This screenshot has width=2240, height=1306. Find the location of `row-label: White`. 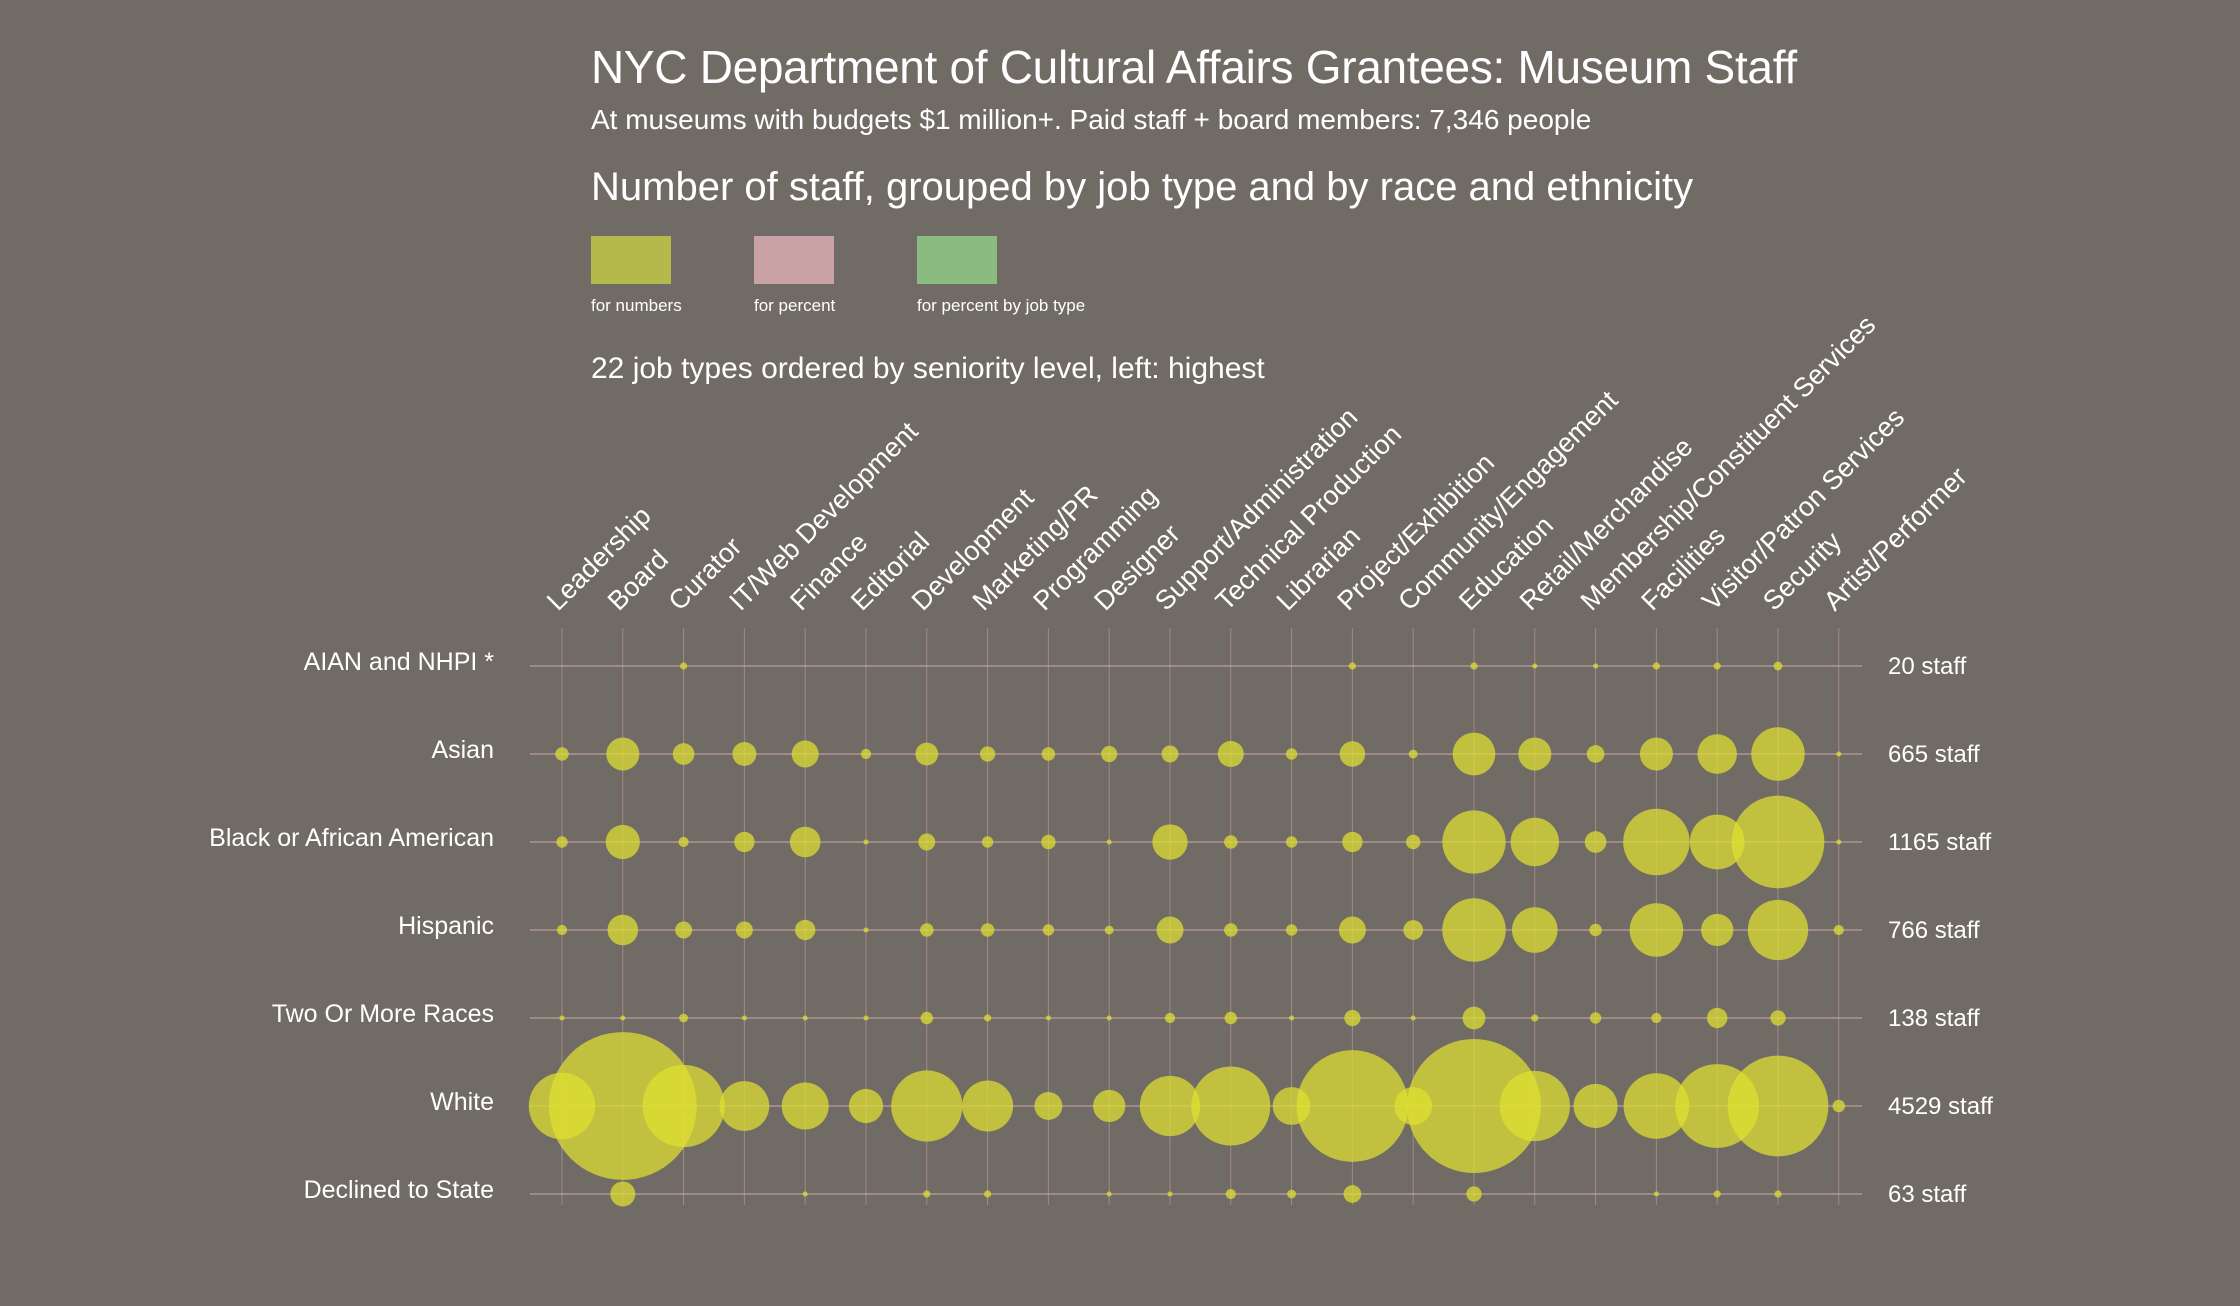

row-label: White is located at coordinates (462, 1102).